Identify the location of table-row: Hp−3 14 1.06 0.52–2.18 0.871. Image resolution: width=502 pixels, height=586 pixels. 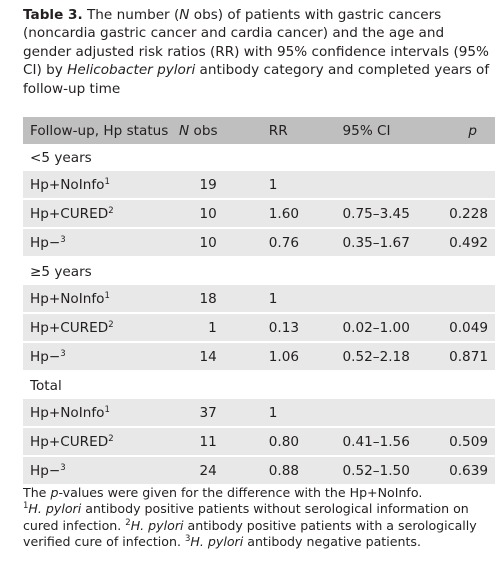
(259, 357).